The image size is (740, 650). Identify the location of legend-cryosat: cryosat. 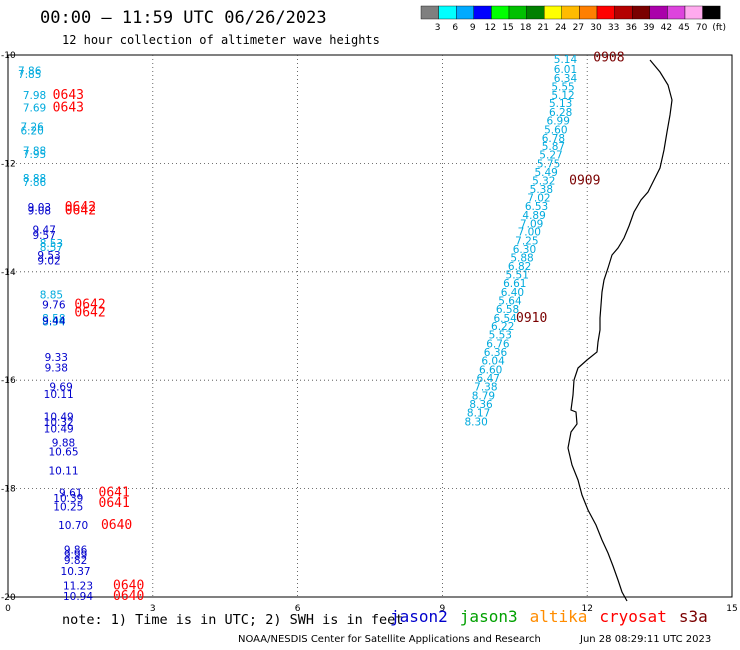
(633, 616).